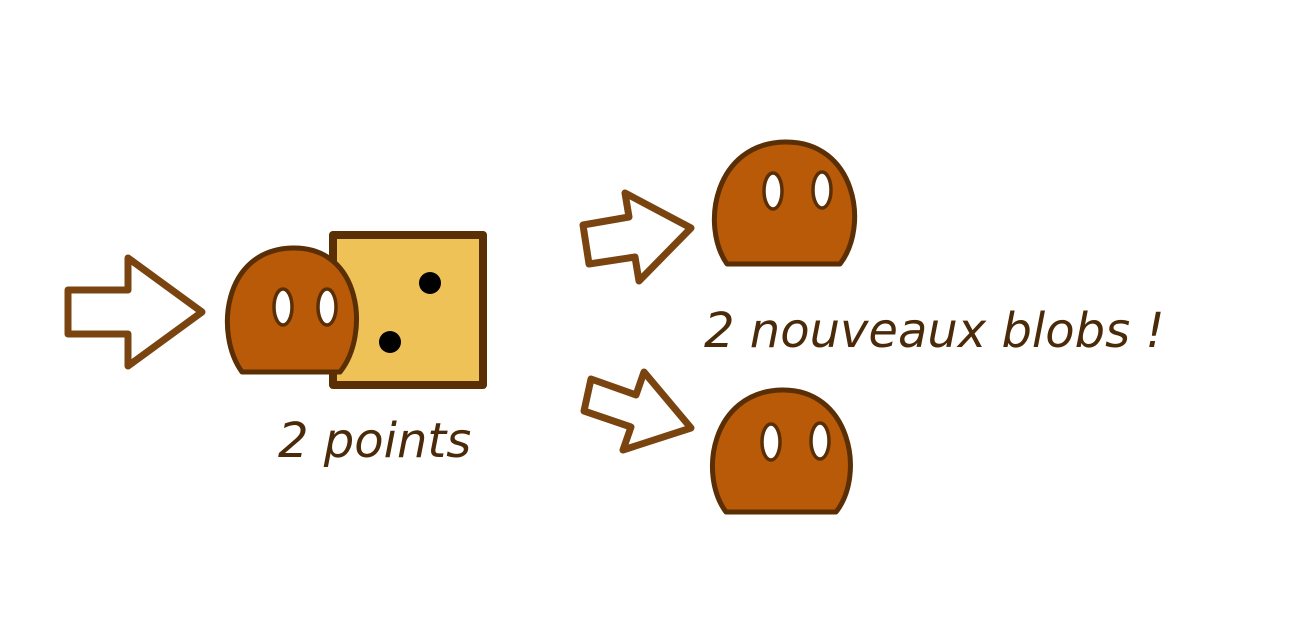  What do you see at coordinates (374, 441) in the screenshot?
I see `die-roll-label: 2 points` at bounding box center [374, 441].